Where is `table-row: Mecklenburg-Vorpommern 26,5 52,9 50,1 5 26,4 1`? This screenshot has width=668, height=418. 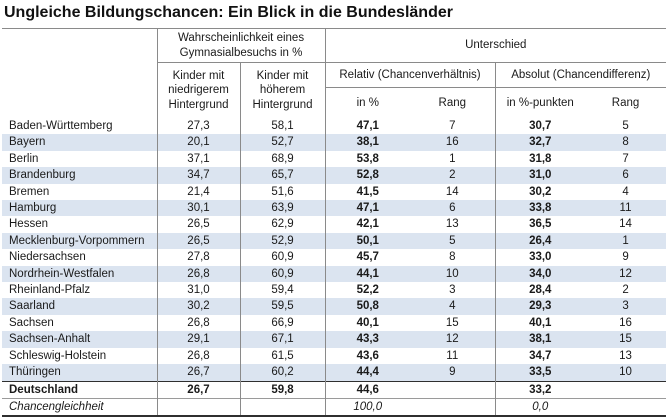 table-row: Mecklenburg-Vorpommern 26,5 52,9 50,1 5 26,4 1 is located at coordinates (334, 241).